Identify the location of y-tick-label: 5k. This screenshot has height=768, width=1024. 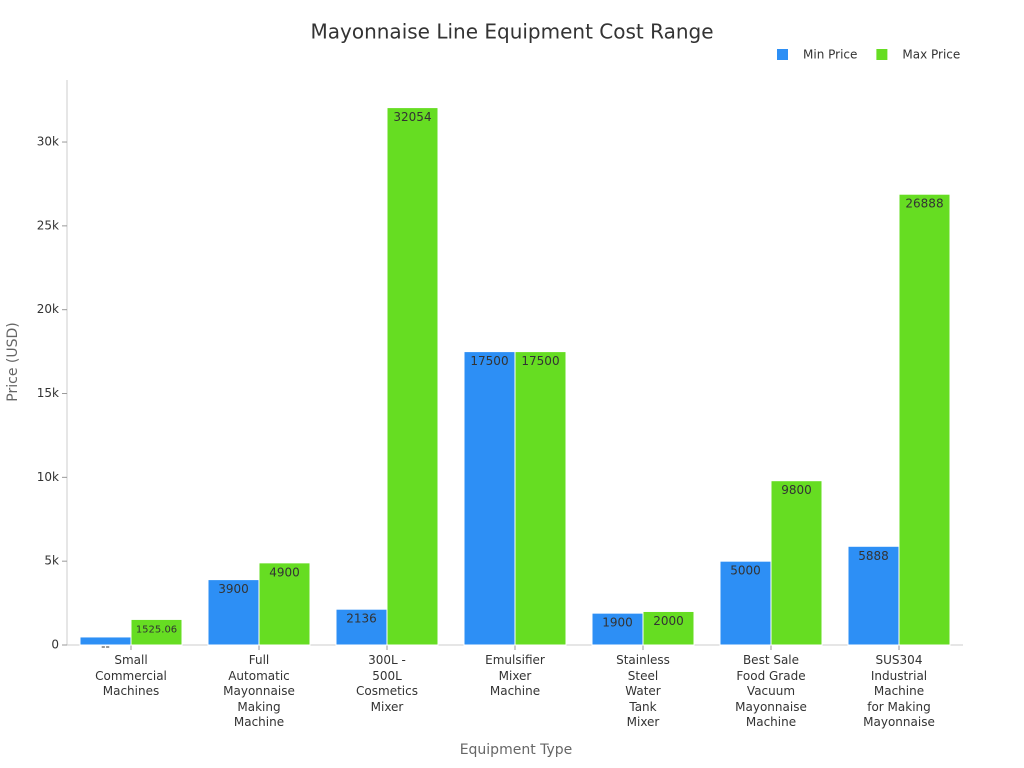
(51, 561).